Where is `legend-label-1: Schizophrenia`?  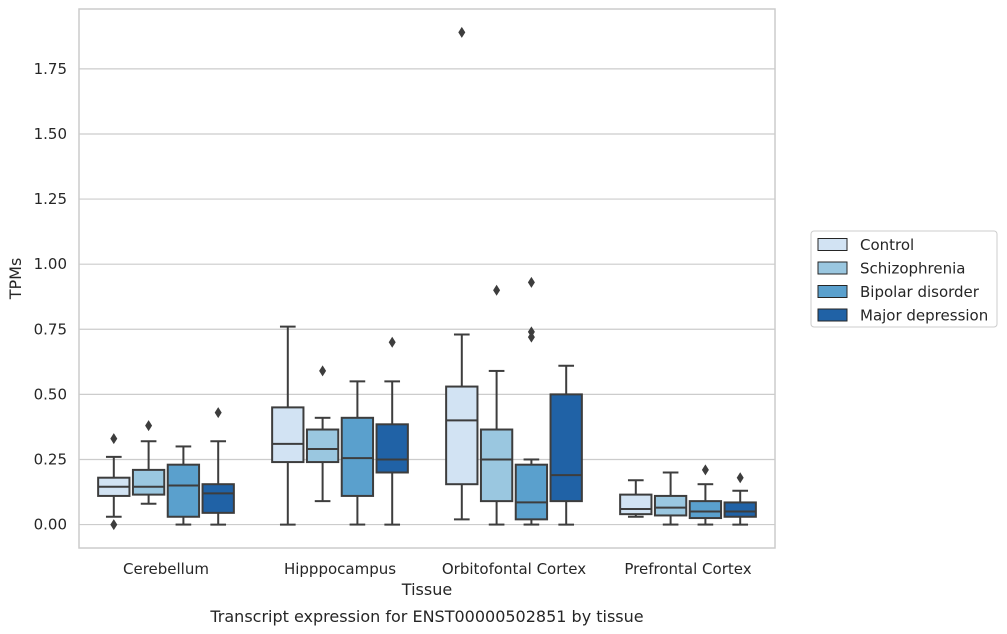 legend-label-1: Schizophrenia is located at coordinates (912, 269).